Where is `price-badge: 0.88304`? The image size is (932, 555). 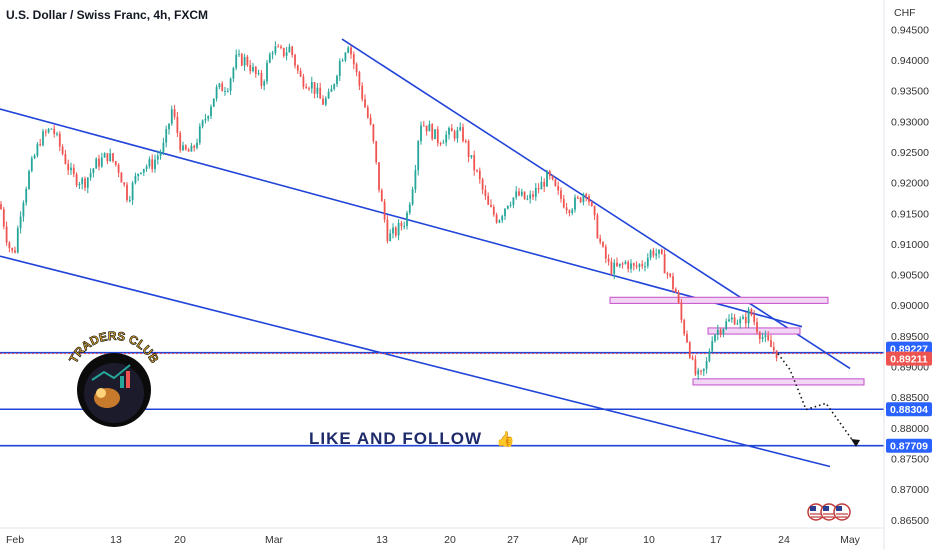
price-badge: 0.88304 is located at coordinates (909, 409).